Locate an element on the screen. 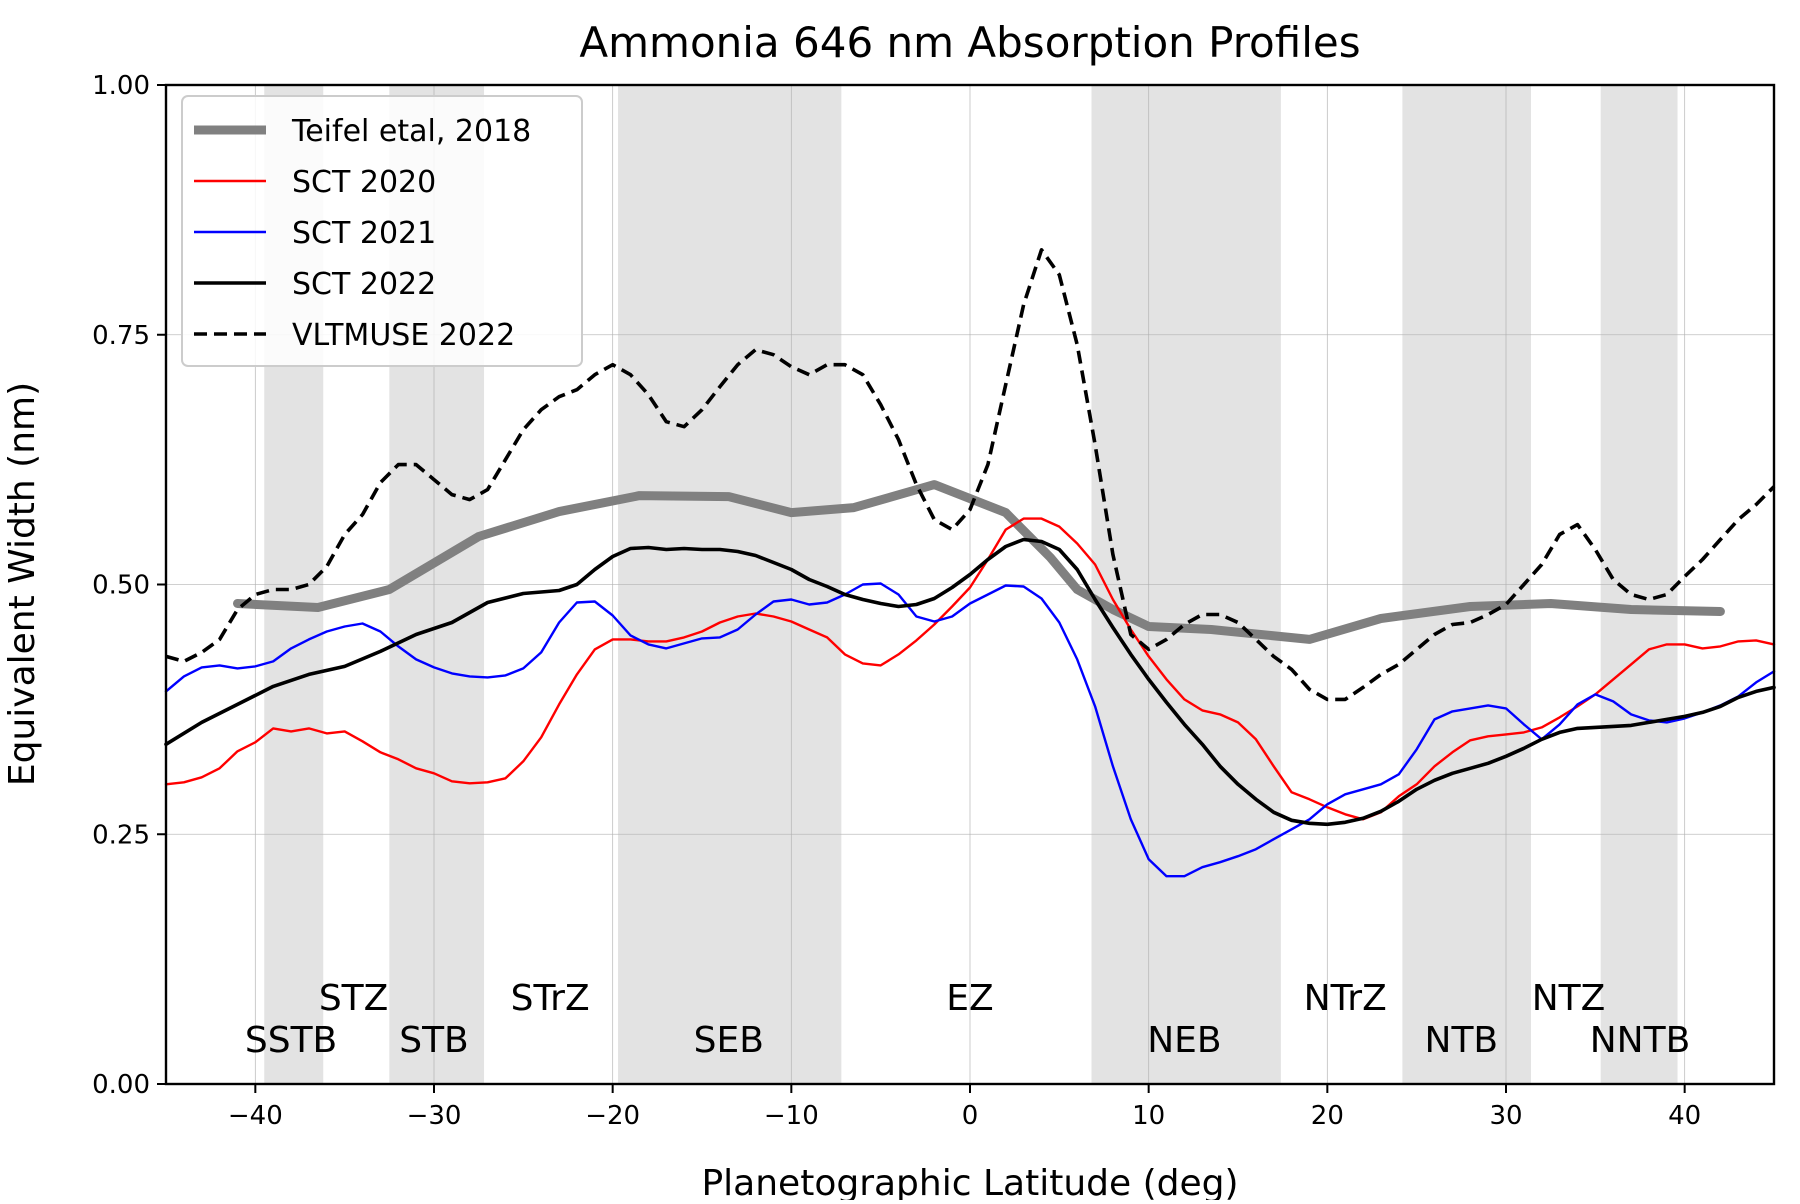 This screenshot has width=1800, height=1204. zone-label-stb: STB is located at coordinates (434, 1040).